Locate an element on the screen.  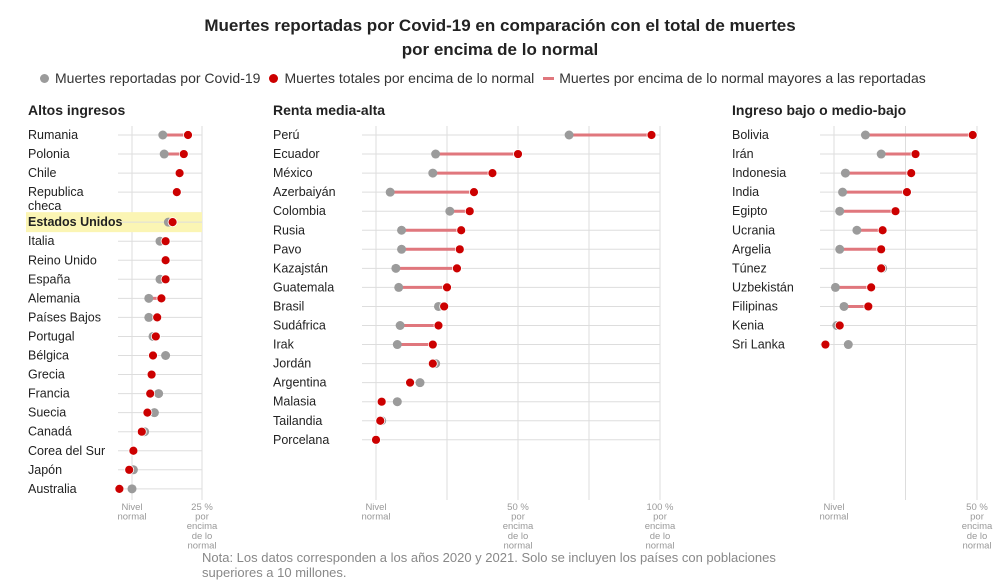
panel-title: Renta media-alta is located at coordinates (329, 110).